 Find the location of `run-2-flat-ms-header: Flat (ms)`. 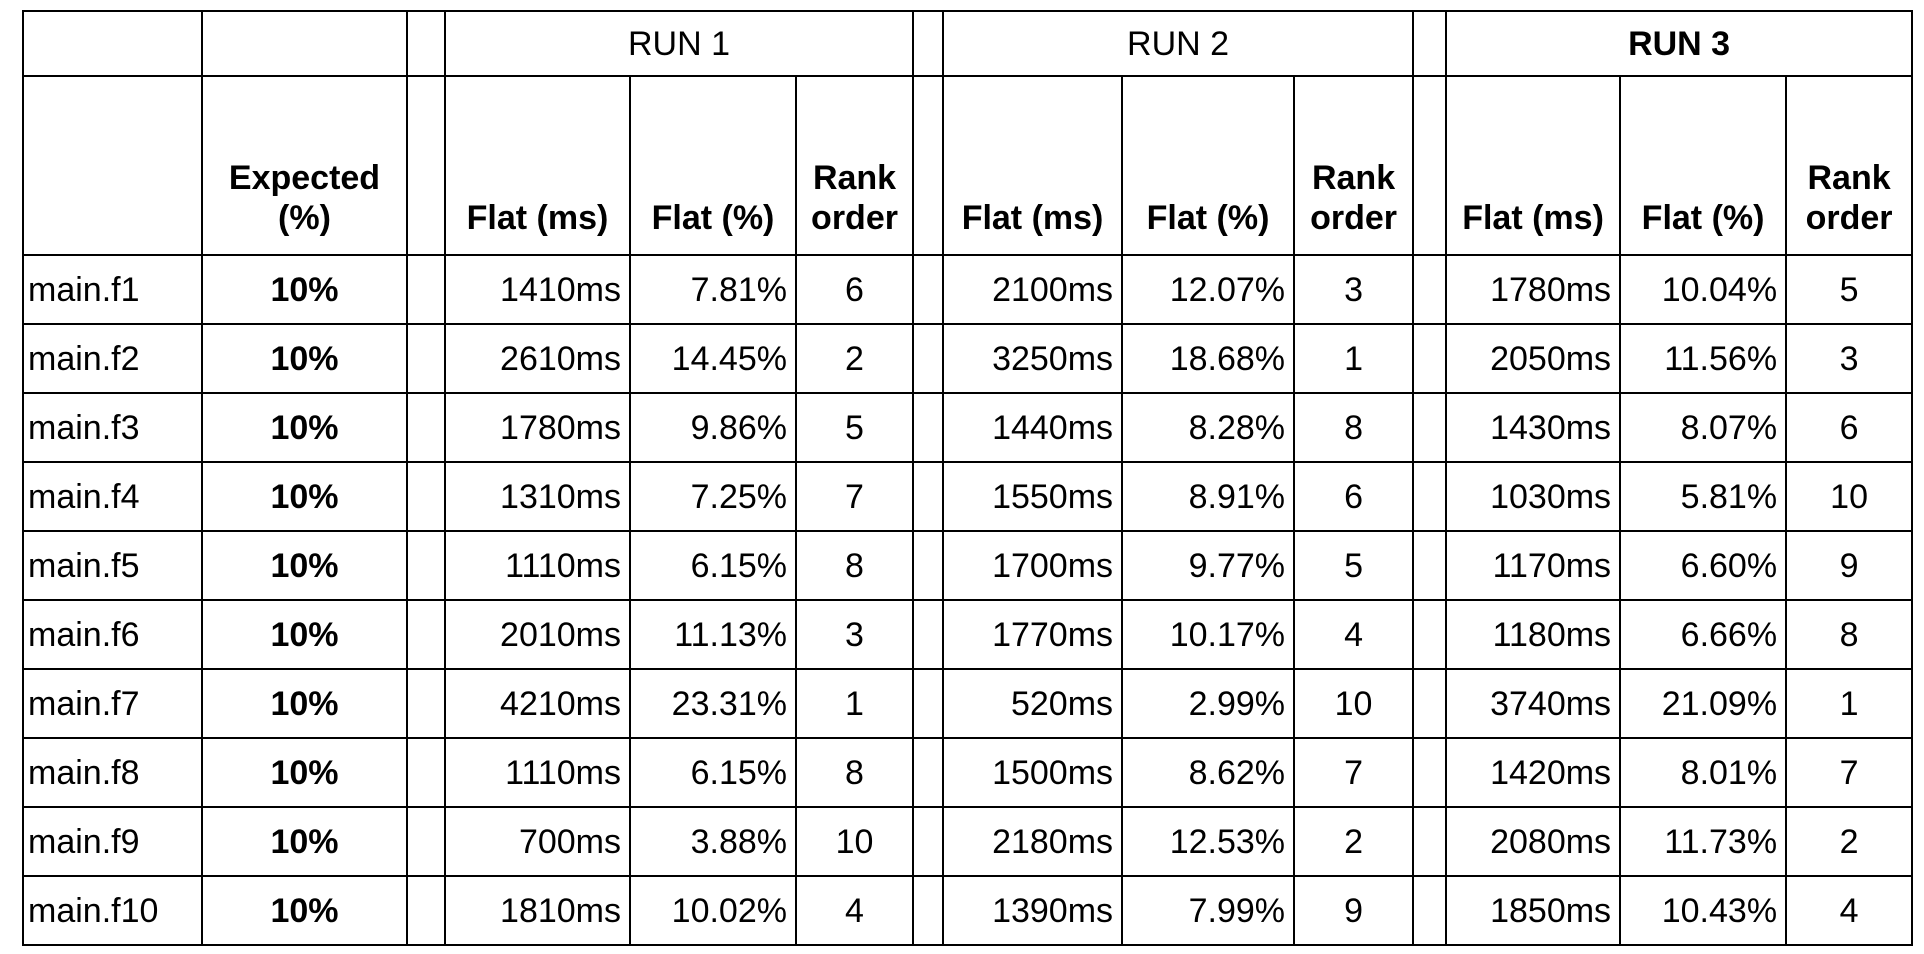

run-2-flat-ms-header: Flat (ms) is located at coordinates (1033, 165).